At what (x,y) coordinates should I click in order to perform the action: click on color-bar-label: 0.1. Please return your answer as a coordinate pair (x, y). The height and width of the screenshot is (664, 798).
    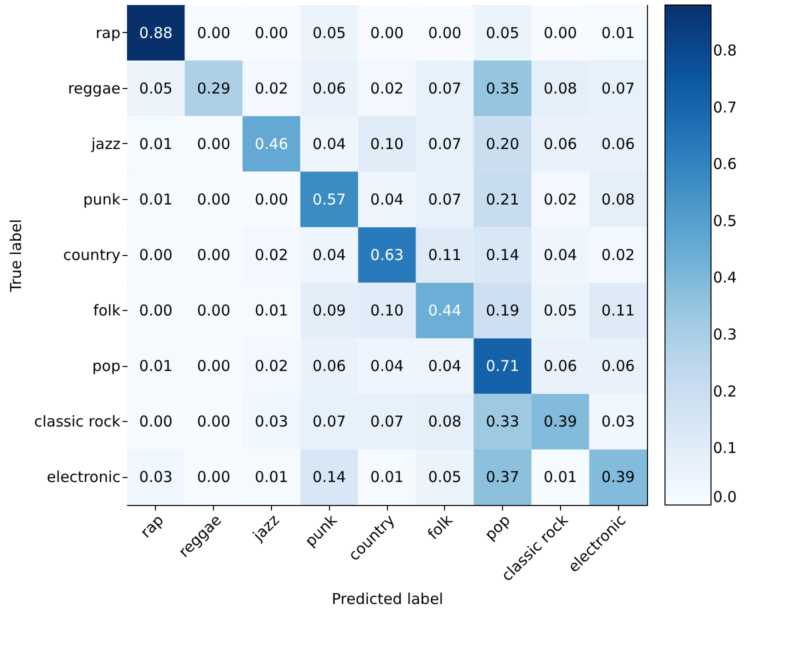
    Looking at the image, I should click on (725, 448).